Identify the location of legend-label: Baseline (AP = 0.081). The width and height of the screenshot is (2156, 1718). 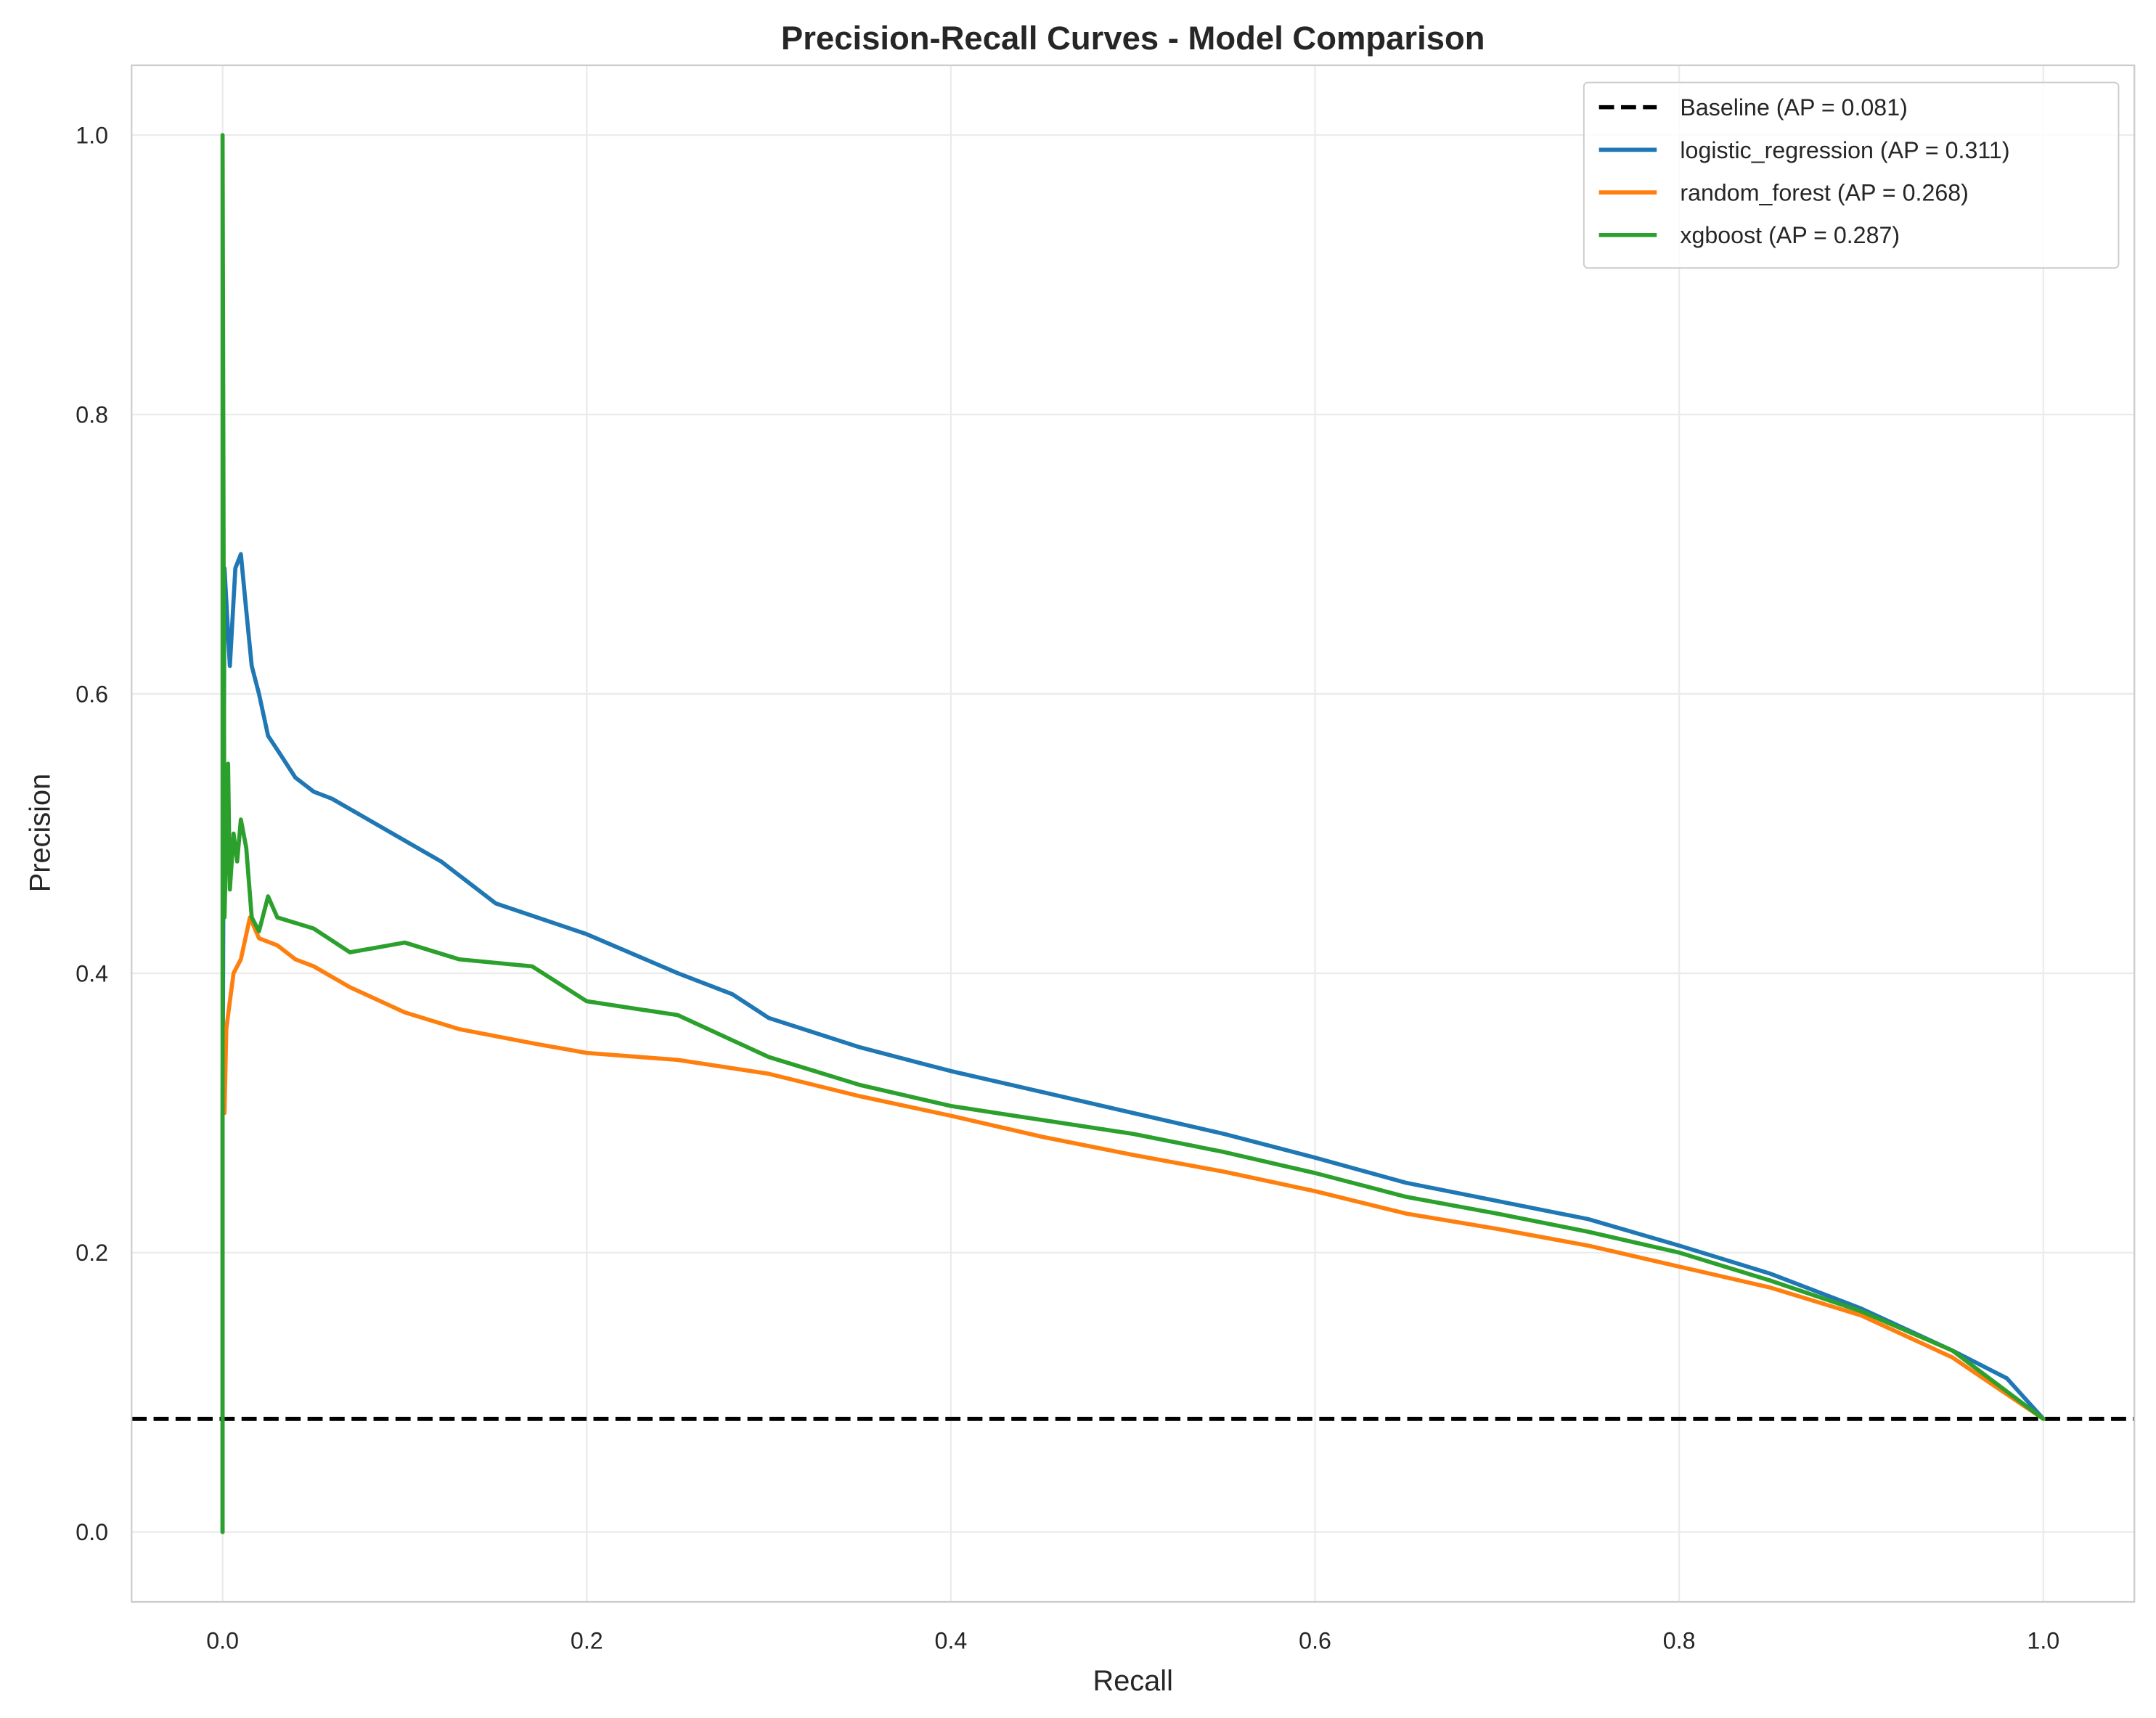
(1794, 107).